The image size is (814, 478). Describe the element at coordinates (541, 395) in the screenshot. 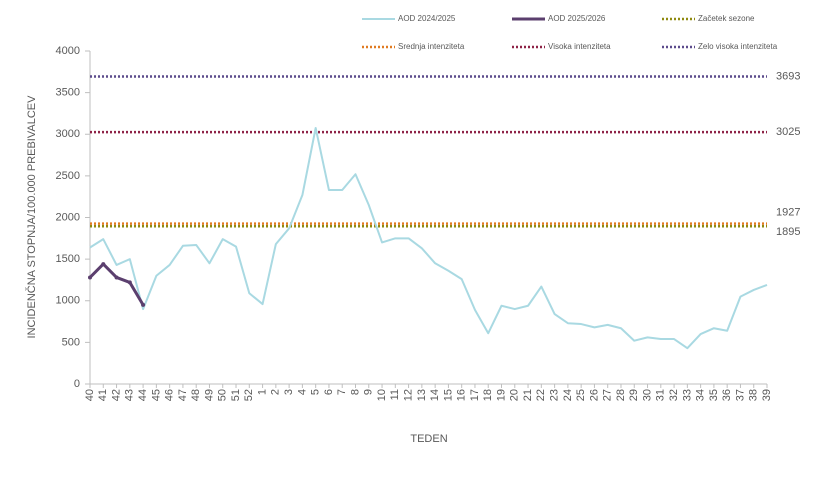

I see `x-tick-label: 22` at that location.